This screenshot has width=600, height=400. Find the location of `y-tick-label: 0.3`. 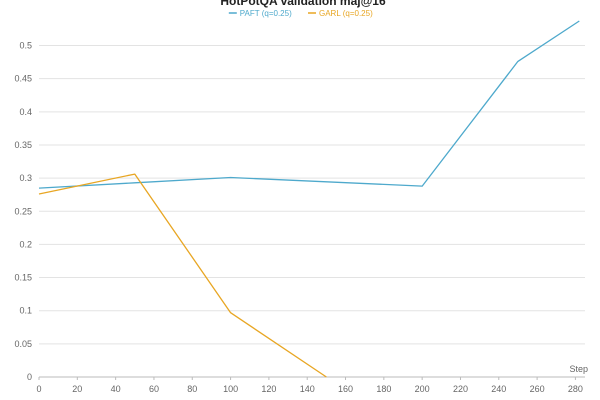

y-tick-label: 0.3 is located at coordinates (25, 178).